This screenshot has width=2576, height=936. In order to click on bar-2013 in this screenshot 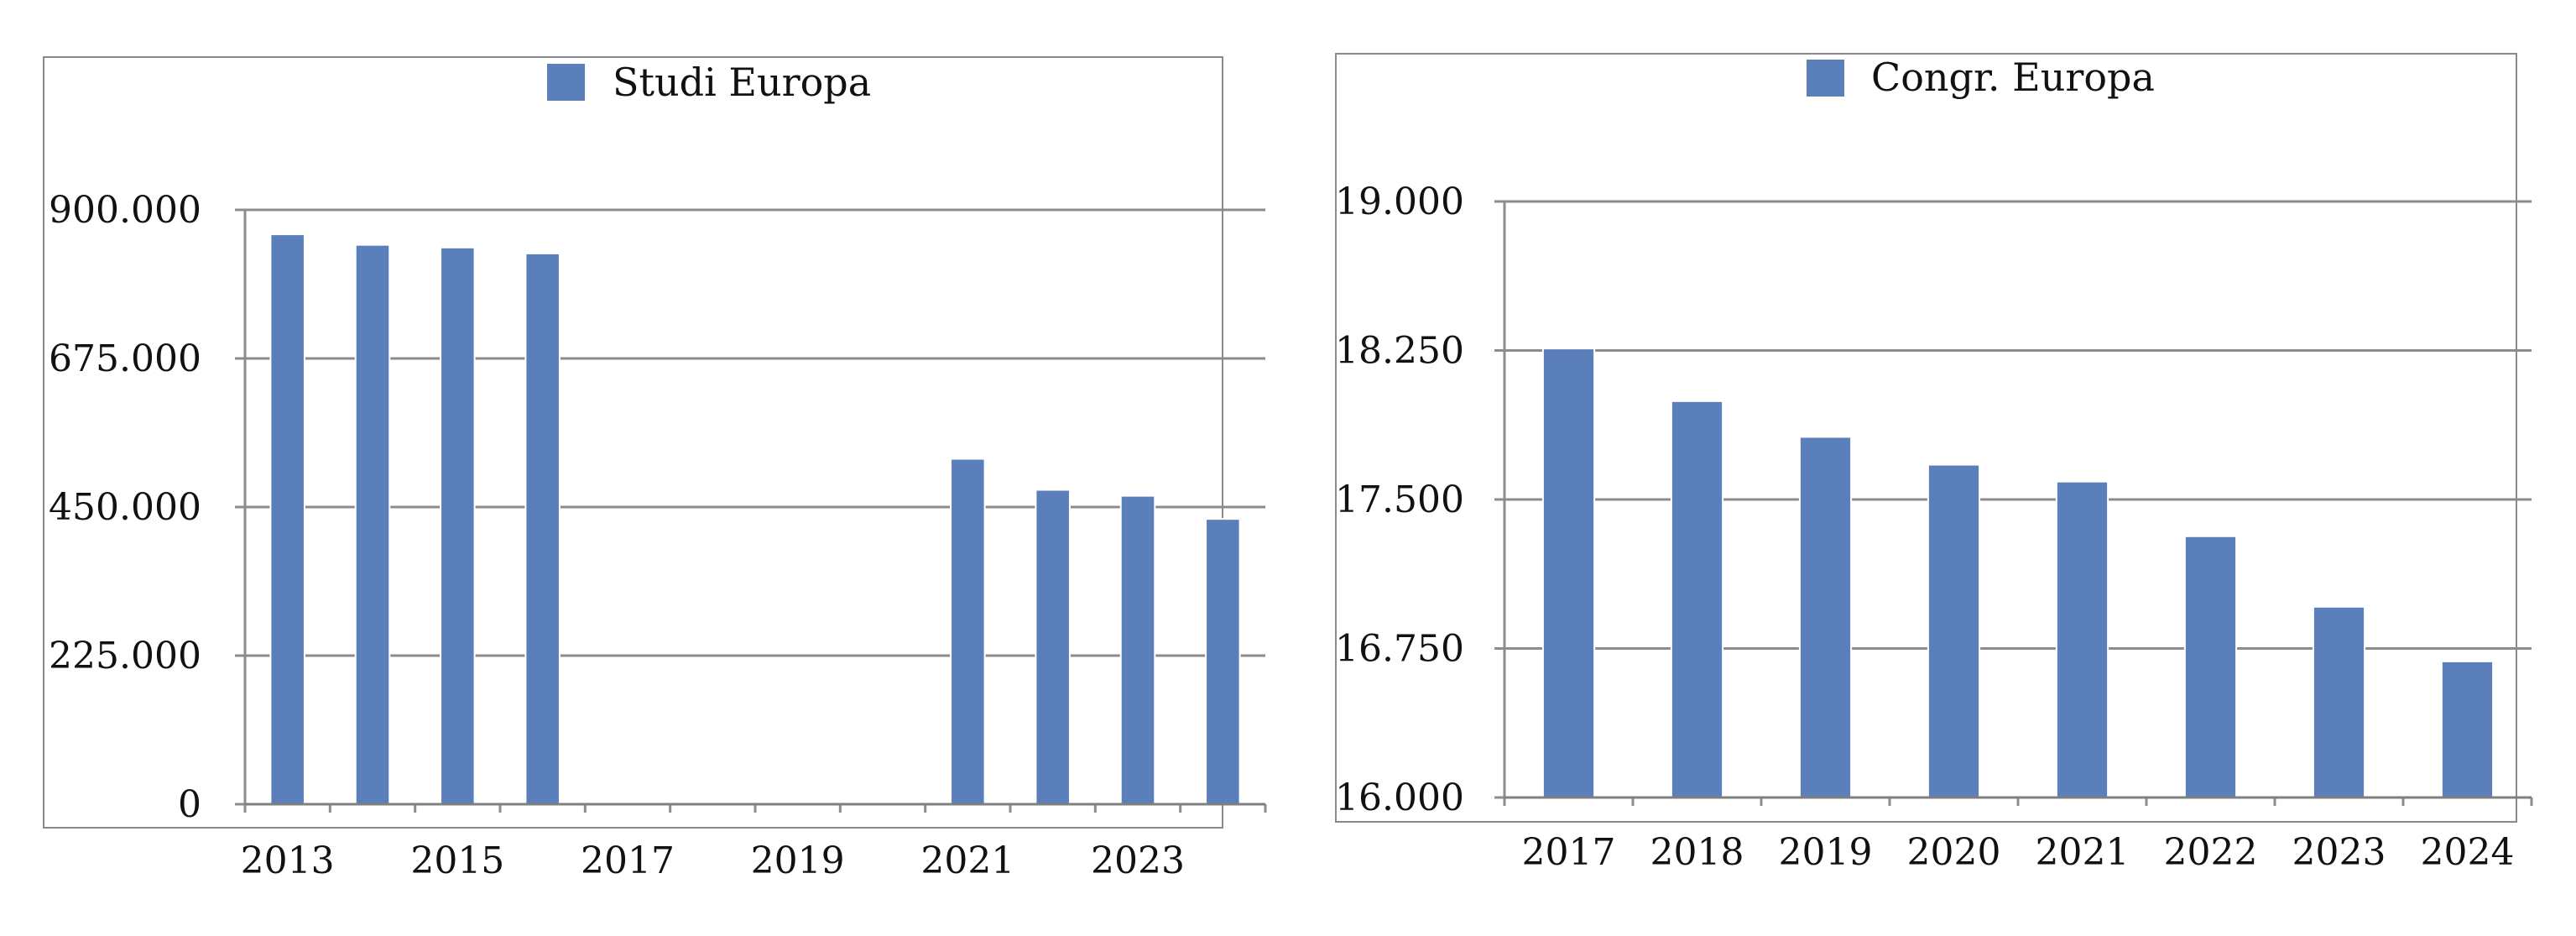, I will do `click(287, 519)`.